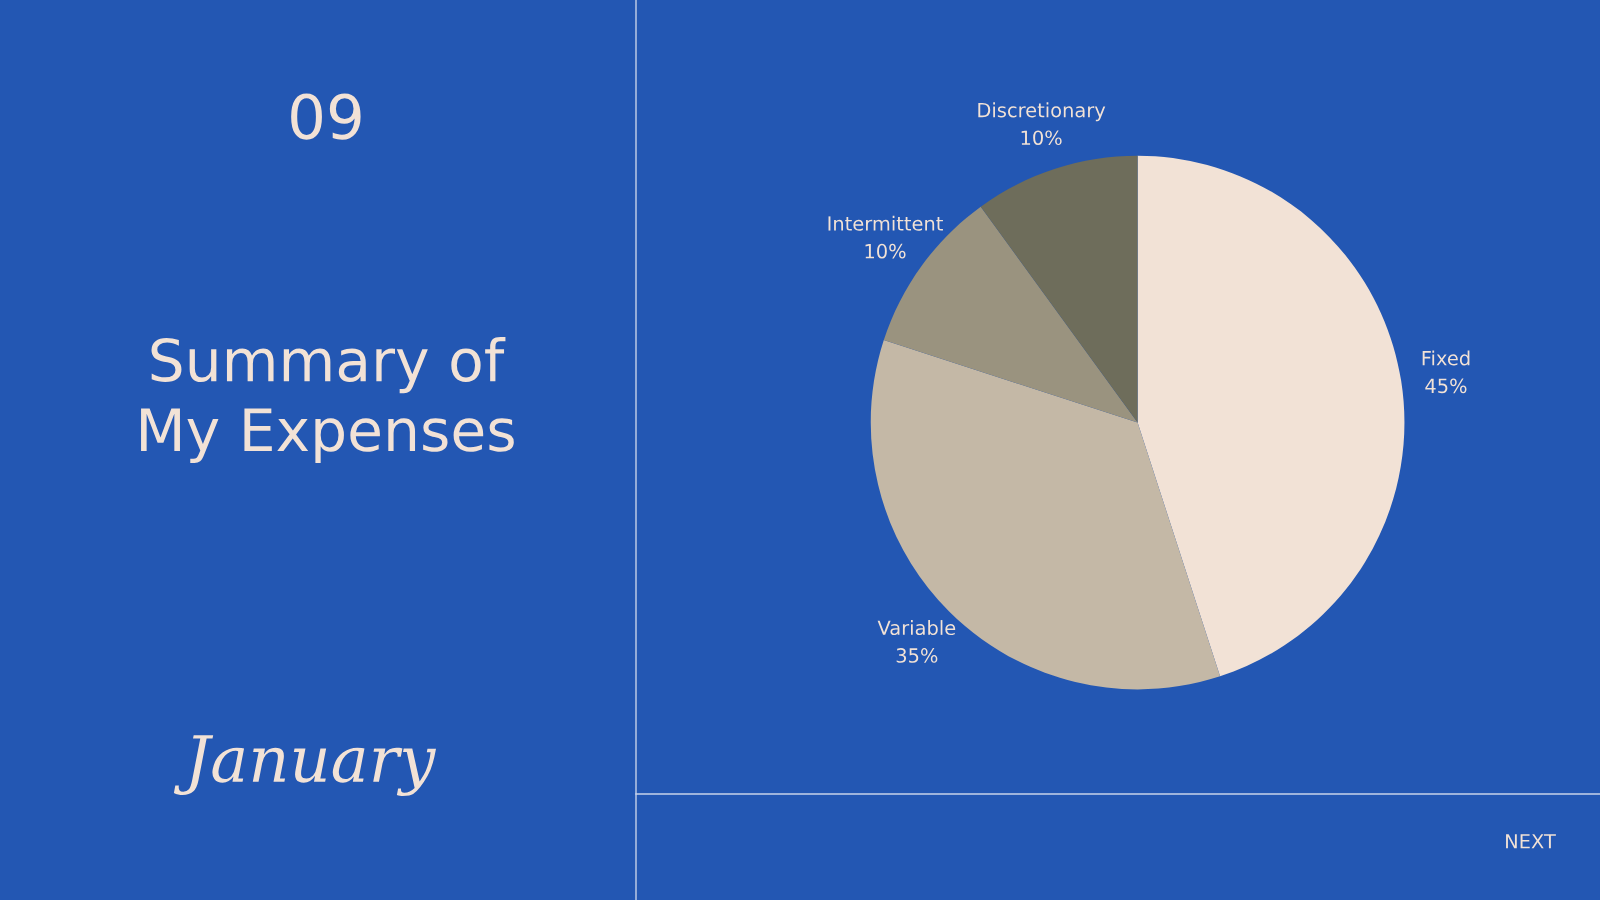 This screenshot has width=1600, height=900. Describe the element at coordinates (916, 628) in the screenshot. I see `slice-label: Variable` at that location.